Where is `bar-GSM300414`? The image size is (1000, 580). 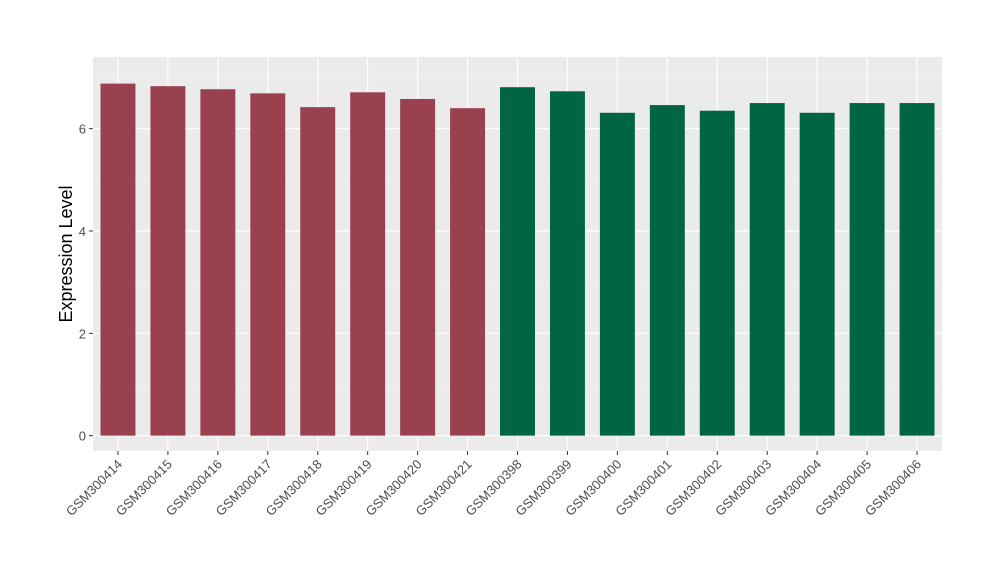
bar-GSM300414 is located at coordinates (118, 259).